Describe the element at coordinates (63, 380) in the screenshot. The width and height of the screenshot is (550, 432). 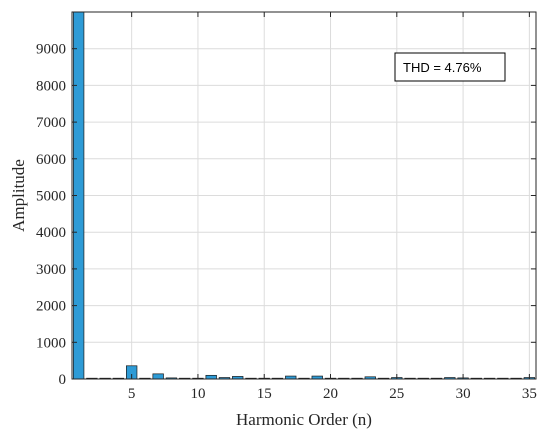
I see `y-tick-label: 0` at that location.